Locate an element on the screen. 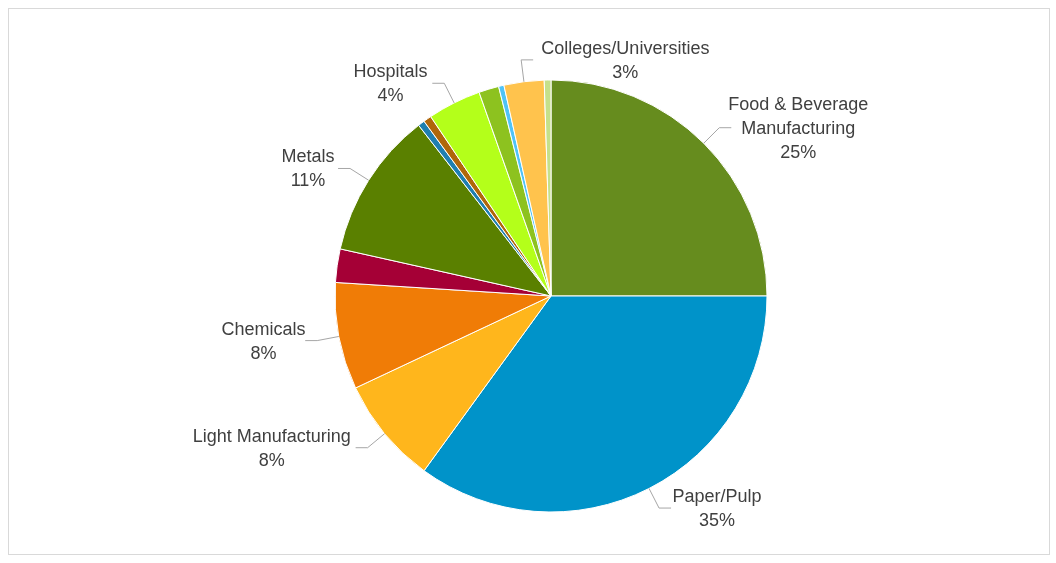 The height and width of the screenshot is (563, 1056). data-label: 11% is located at coordinates (308, 180).